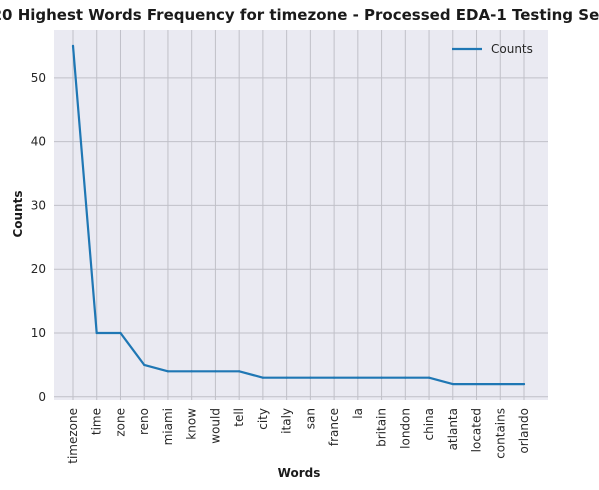  What do you see at coordinates (120, 422) in the screenshot?
I see `x-tick-label: zone` at bounding box center [120, 422].